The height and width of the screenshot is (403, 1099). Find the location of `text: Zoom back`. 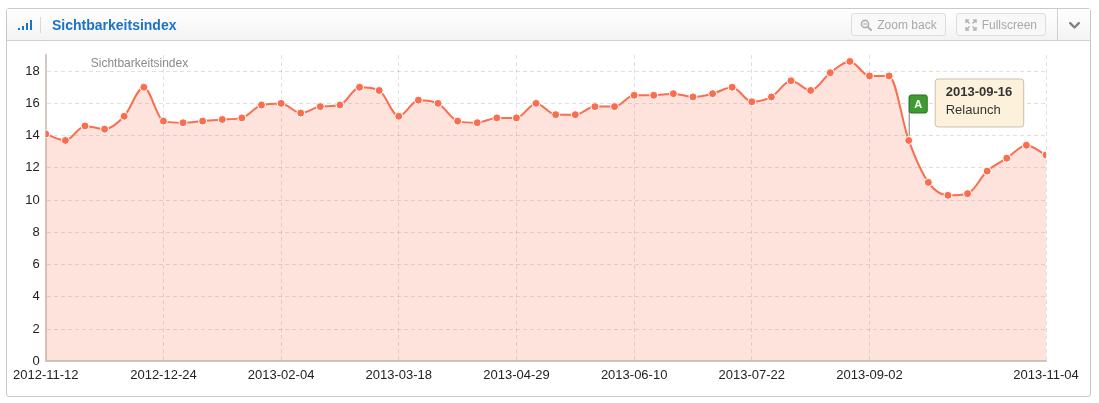

text: Zoom back is located at coordinates (907, 24).